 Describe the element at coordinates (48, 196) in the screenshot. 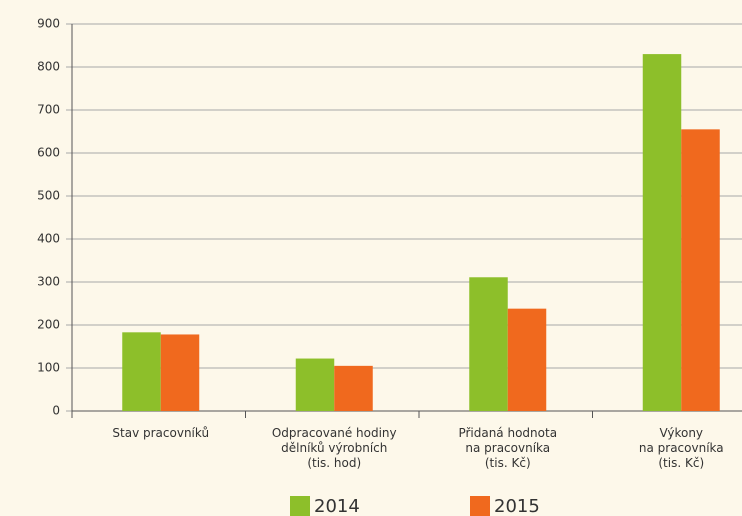

I see `y-tick-label: 500` at that location.